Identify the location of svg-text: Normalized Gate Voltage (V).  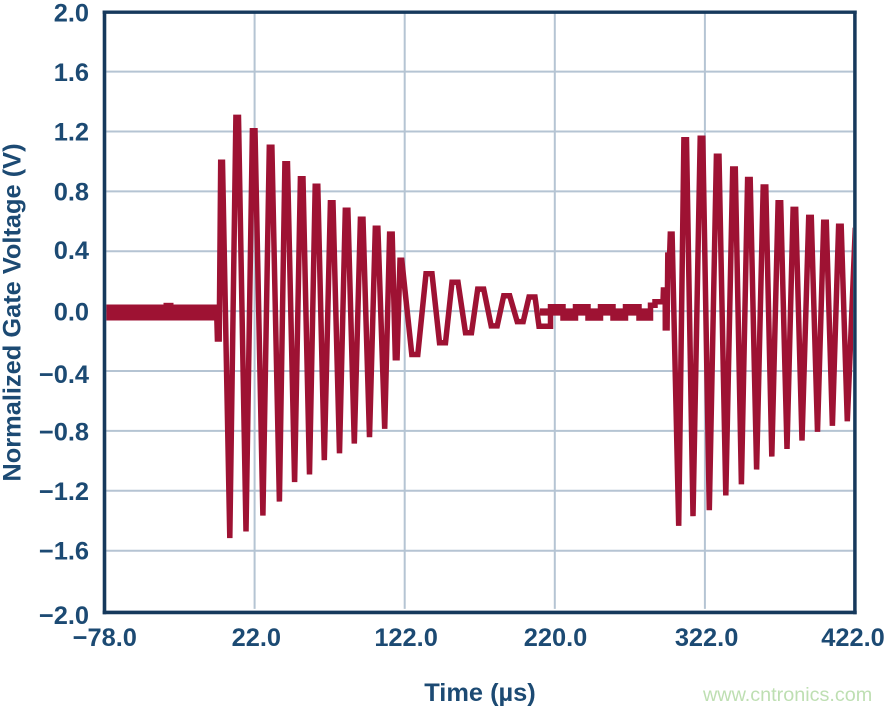
(13, 312).